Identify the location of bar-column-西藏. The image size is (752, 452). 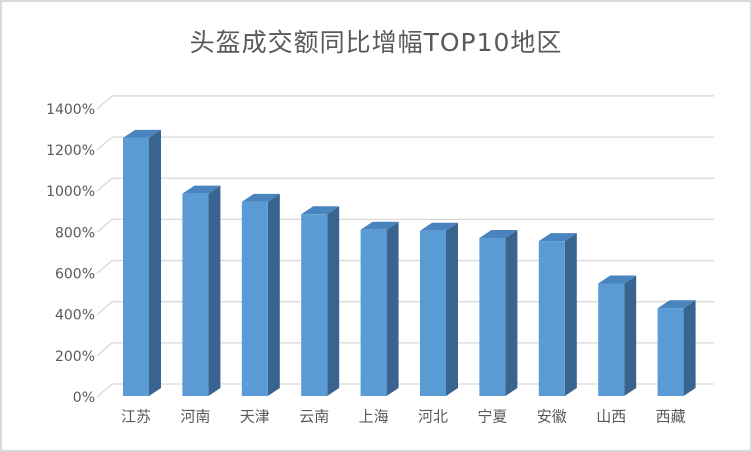
(676, 348).